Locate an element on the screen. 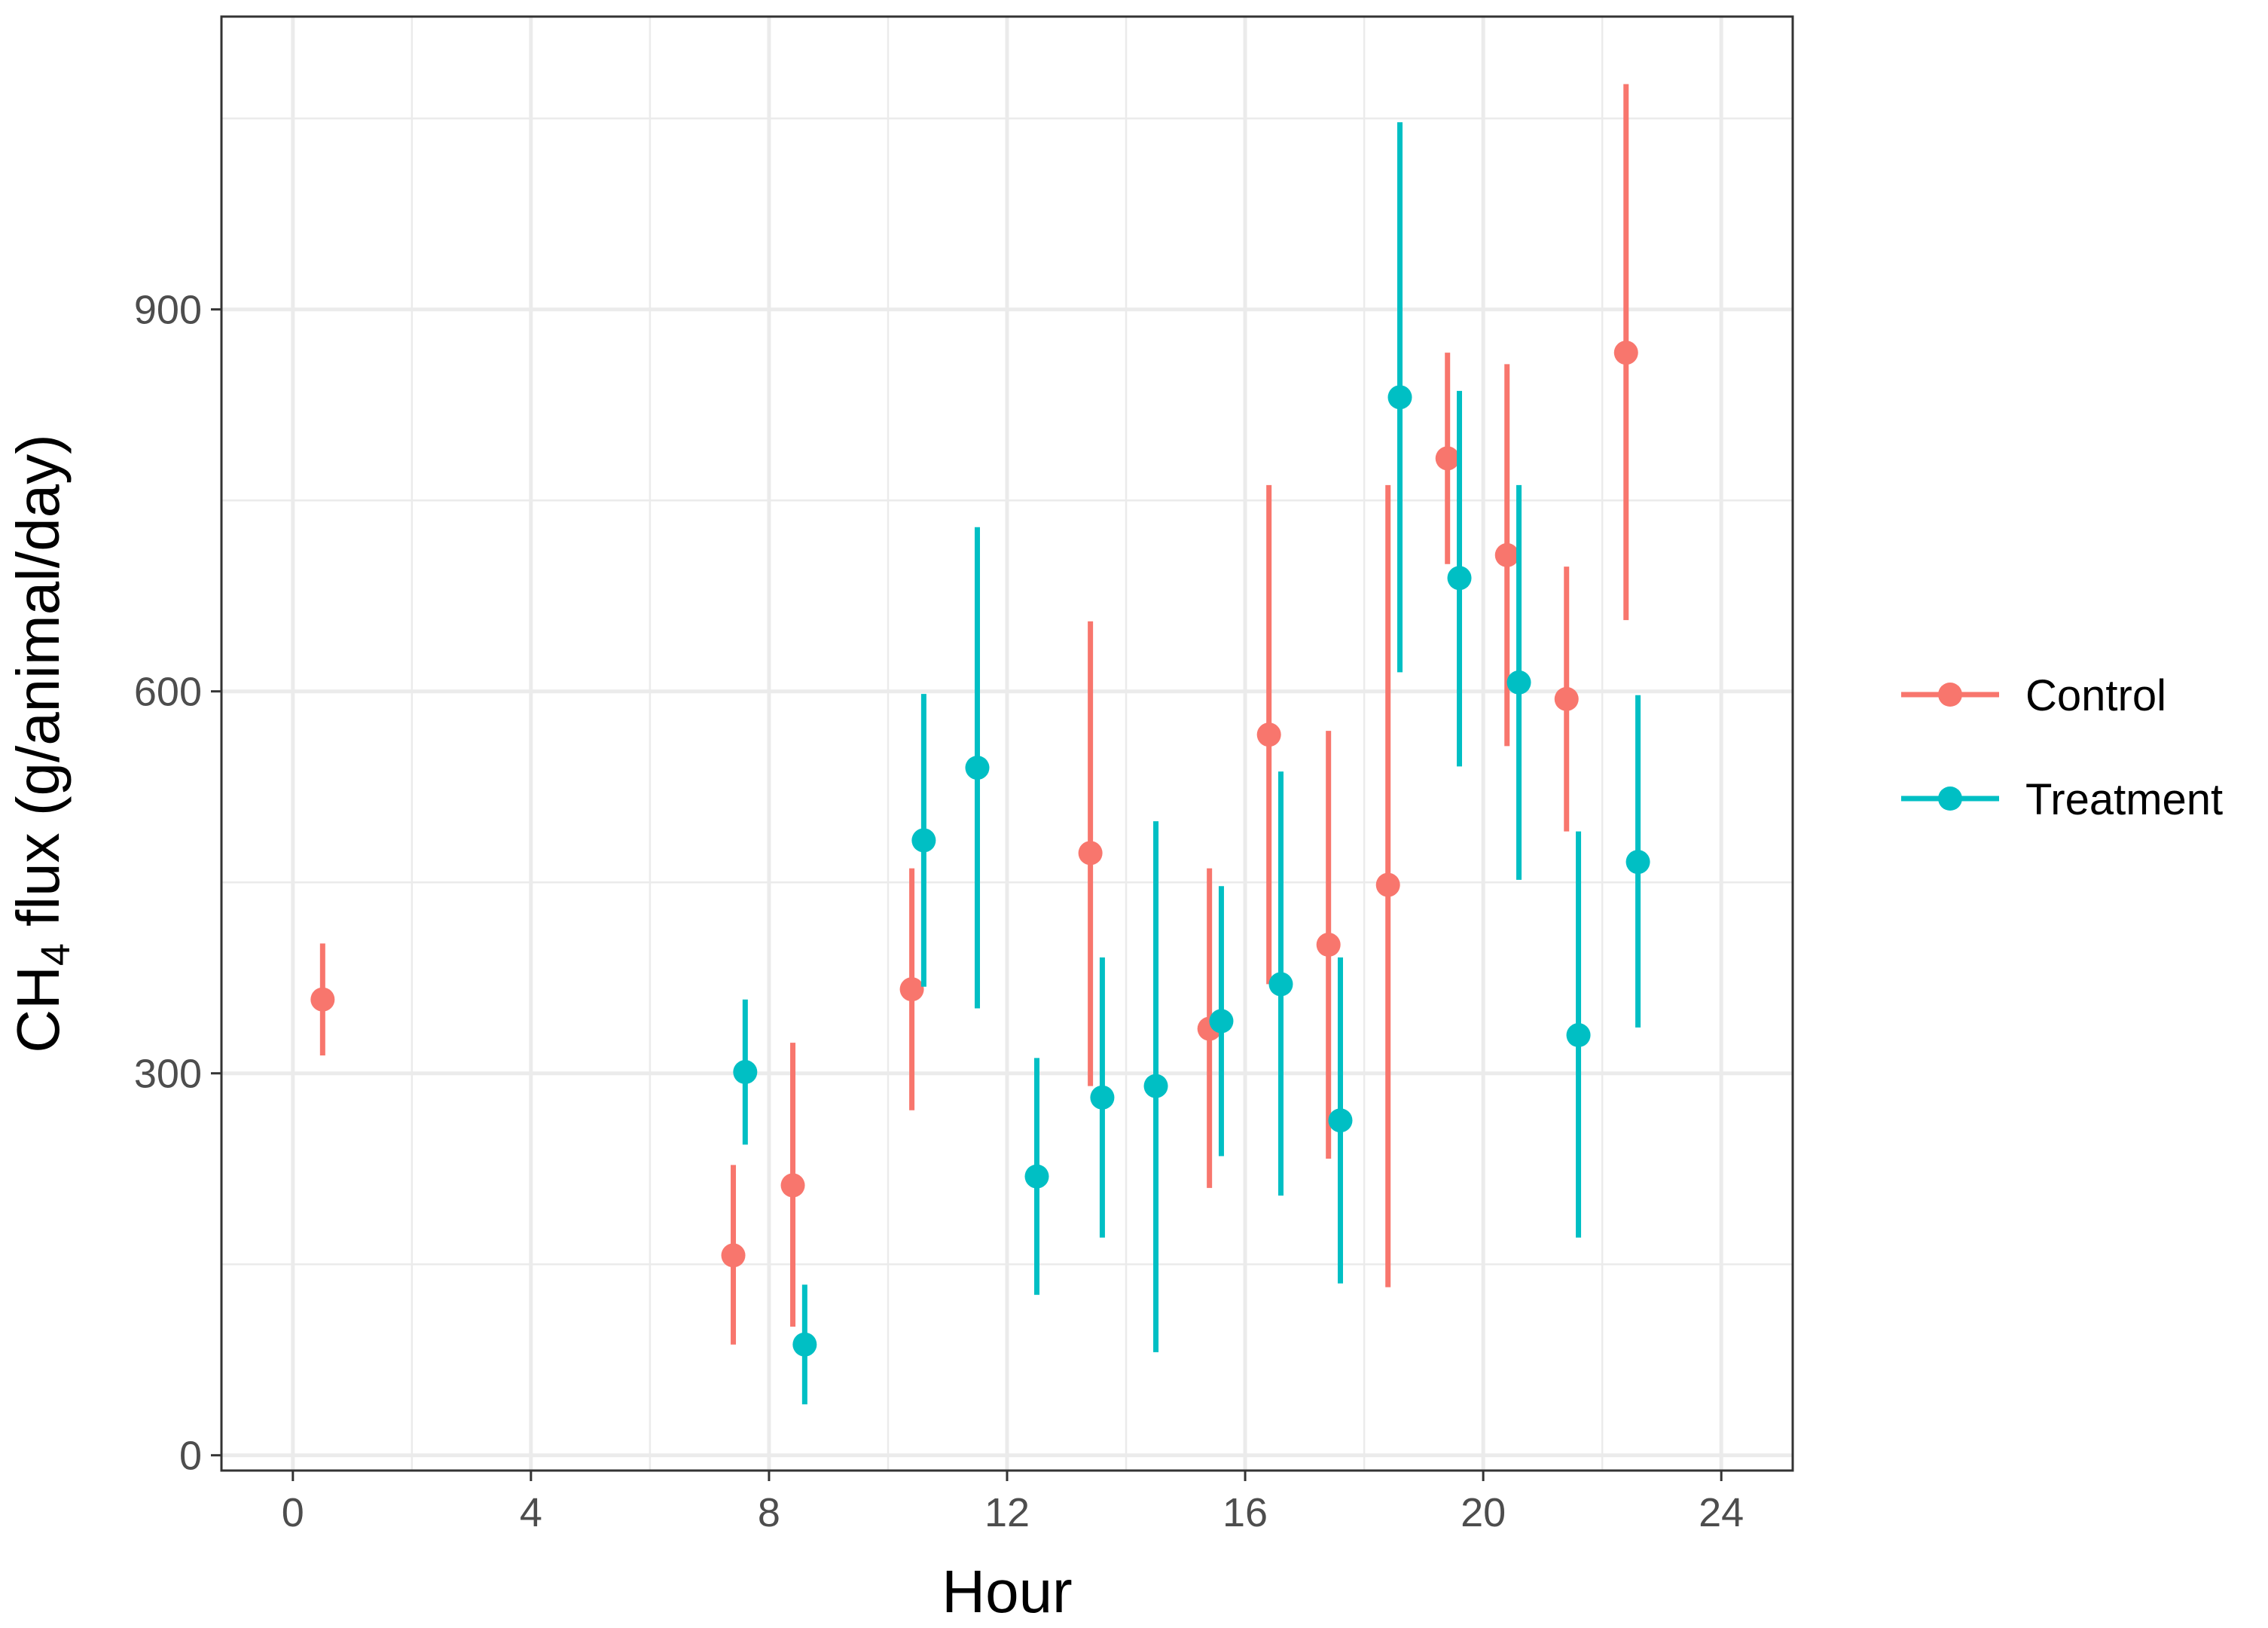  legend-item-treatment: Treatment is located at coordinates (2062, 799).